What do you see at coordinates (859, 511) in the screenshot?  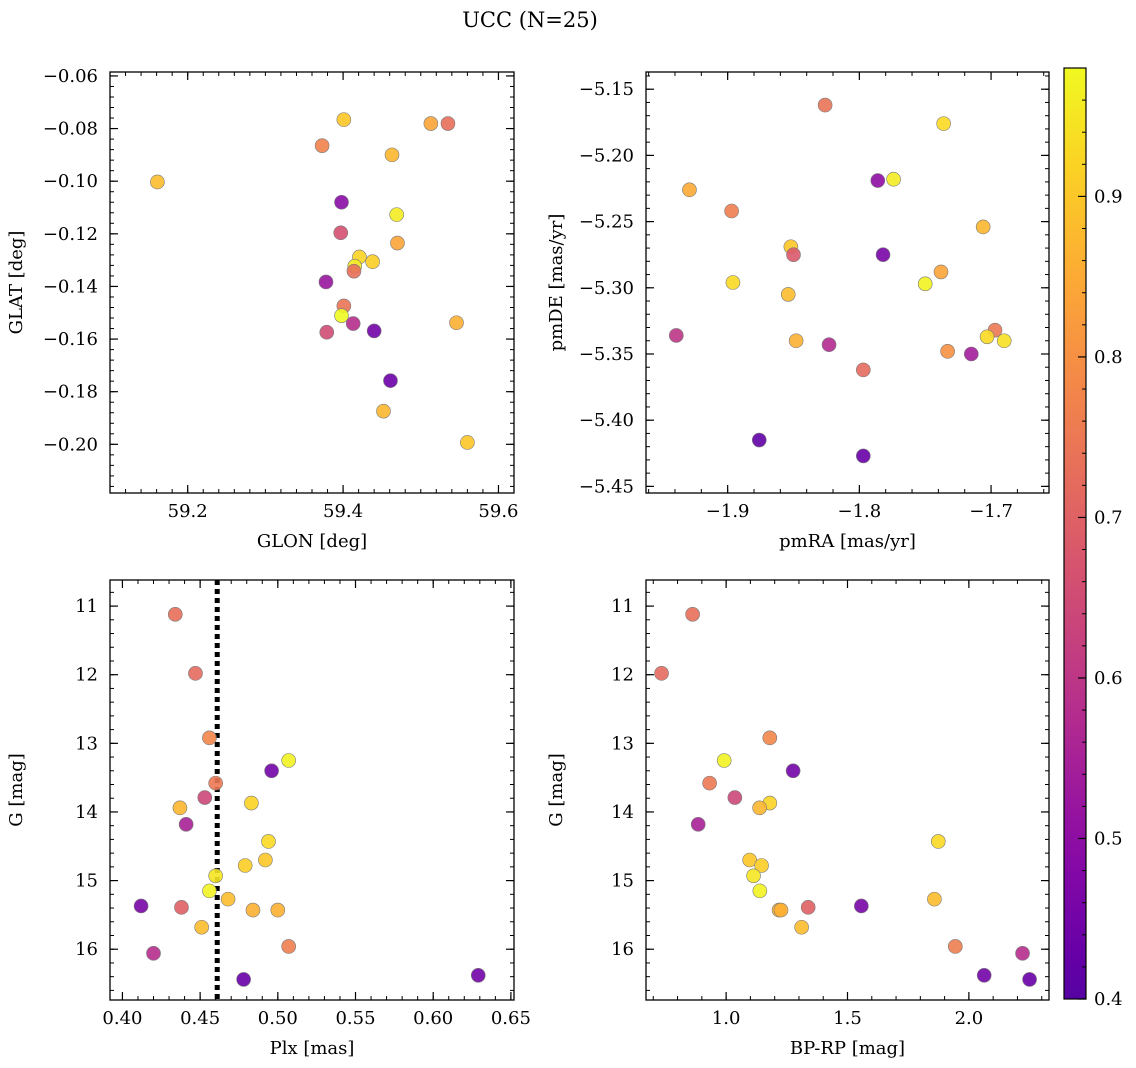 I see `x-tick-label: −1.8` at bounding box center [859, 511].